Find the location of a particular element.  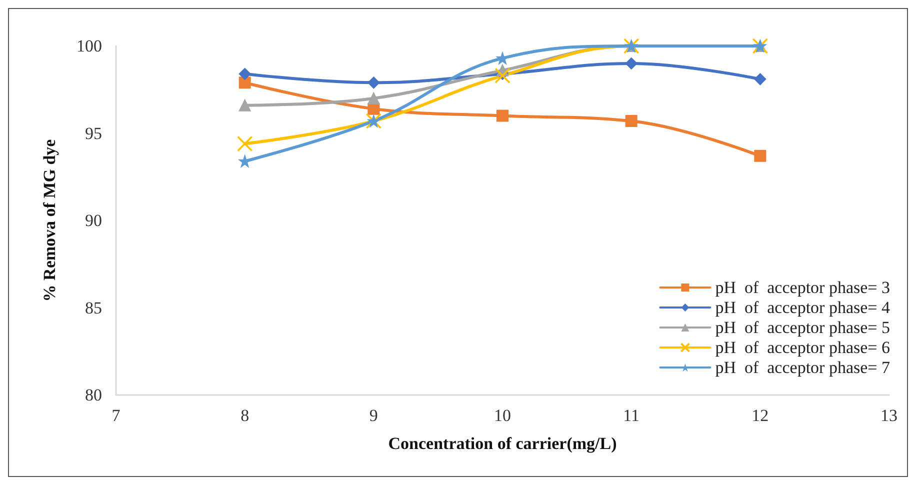

y-tick-label: 90 is located at coordinates (93, 220).